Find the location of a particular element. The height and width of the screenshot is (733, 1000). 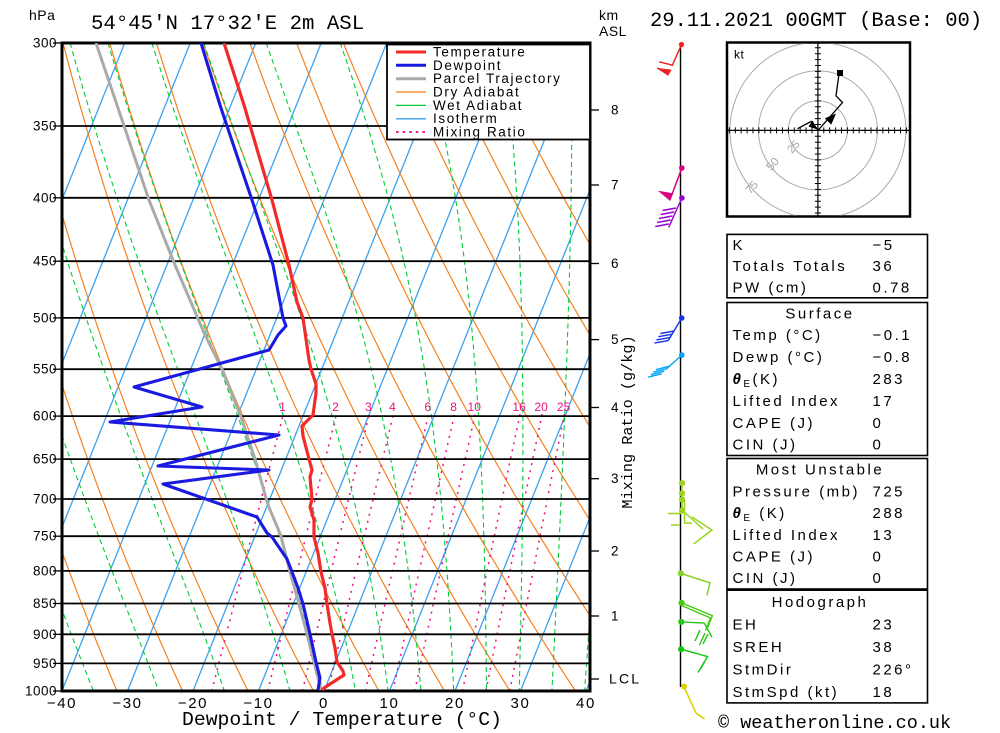

svg-text: kt is located at coordinates (739, 55).